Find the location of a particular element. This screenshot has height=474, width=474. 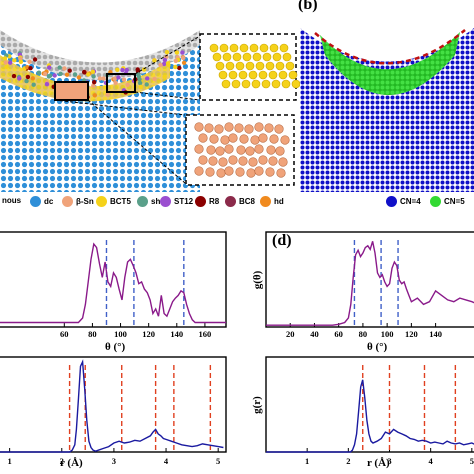

legend-label: β-Sn is located at coordinates (85, 201).